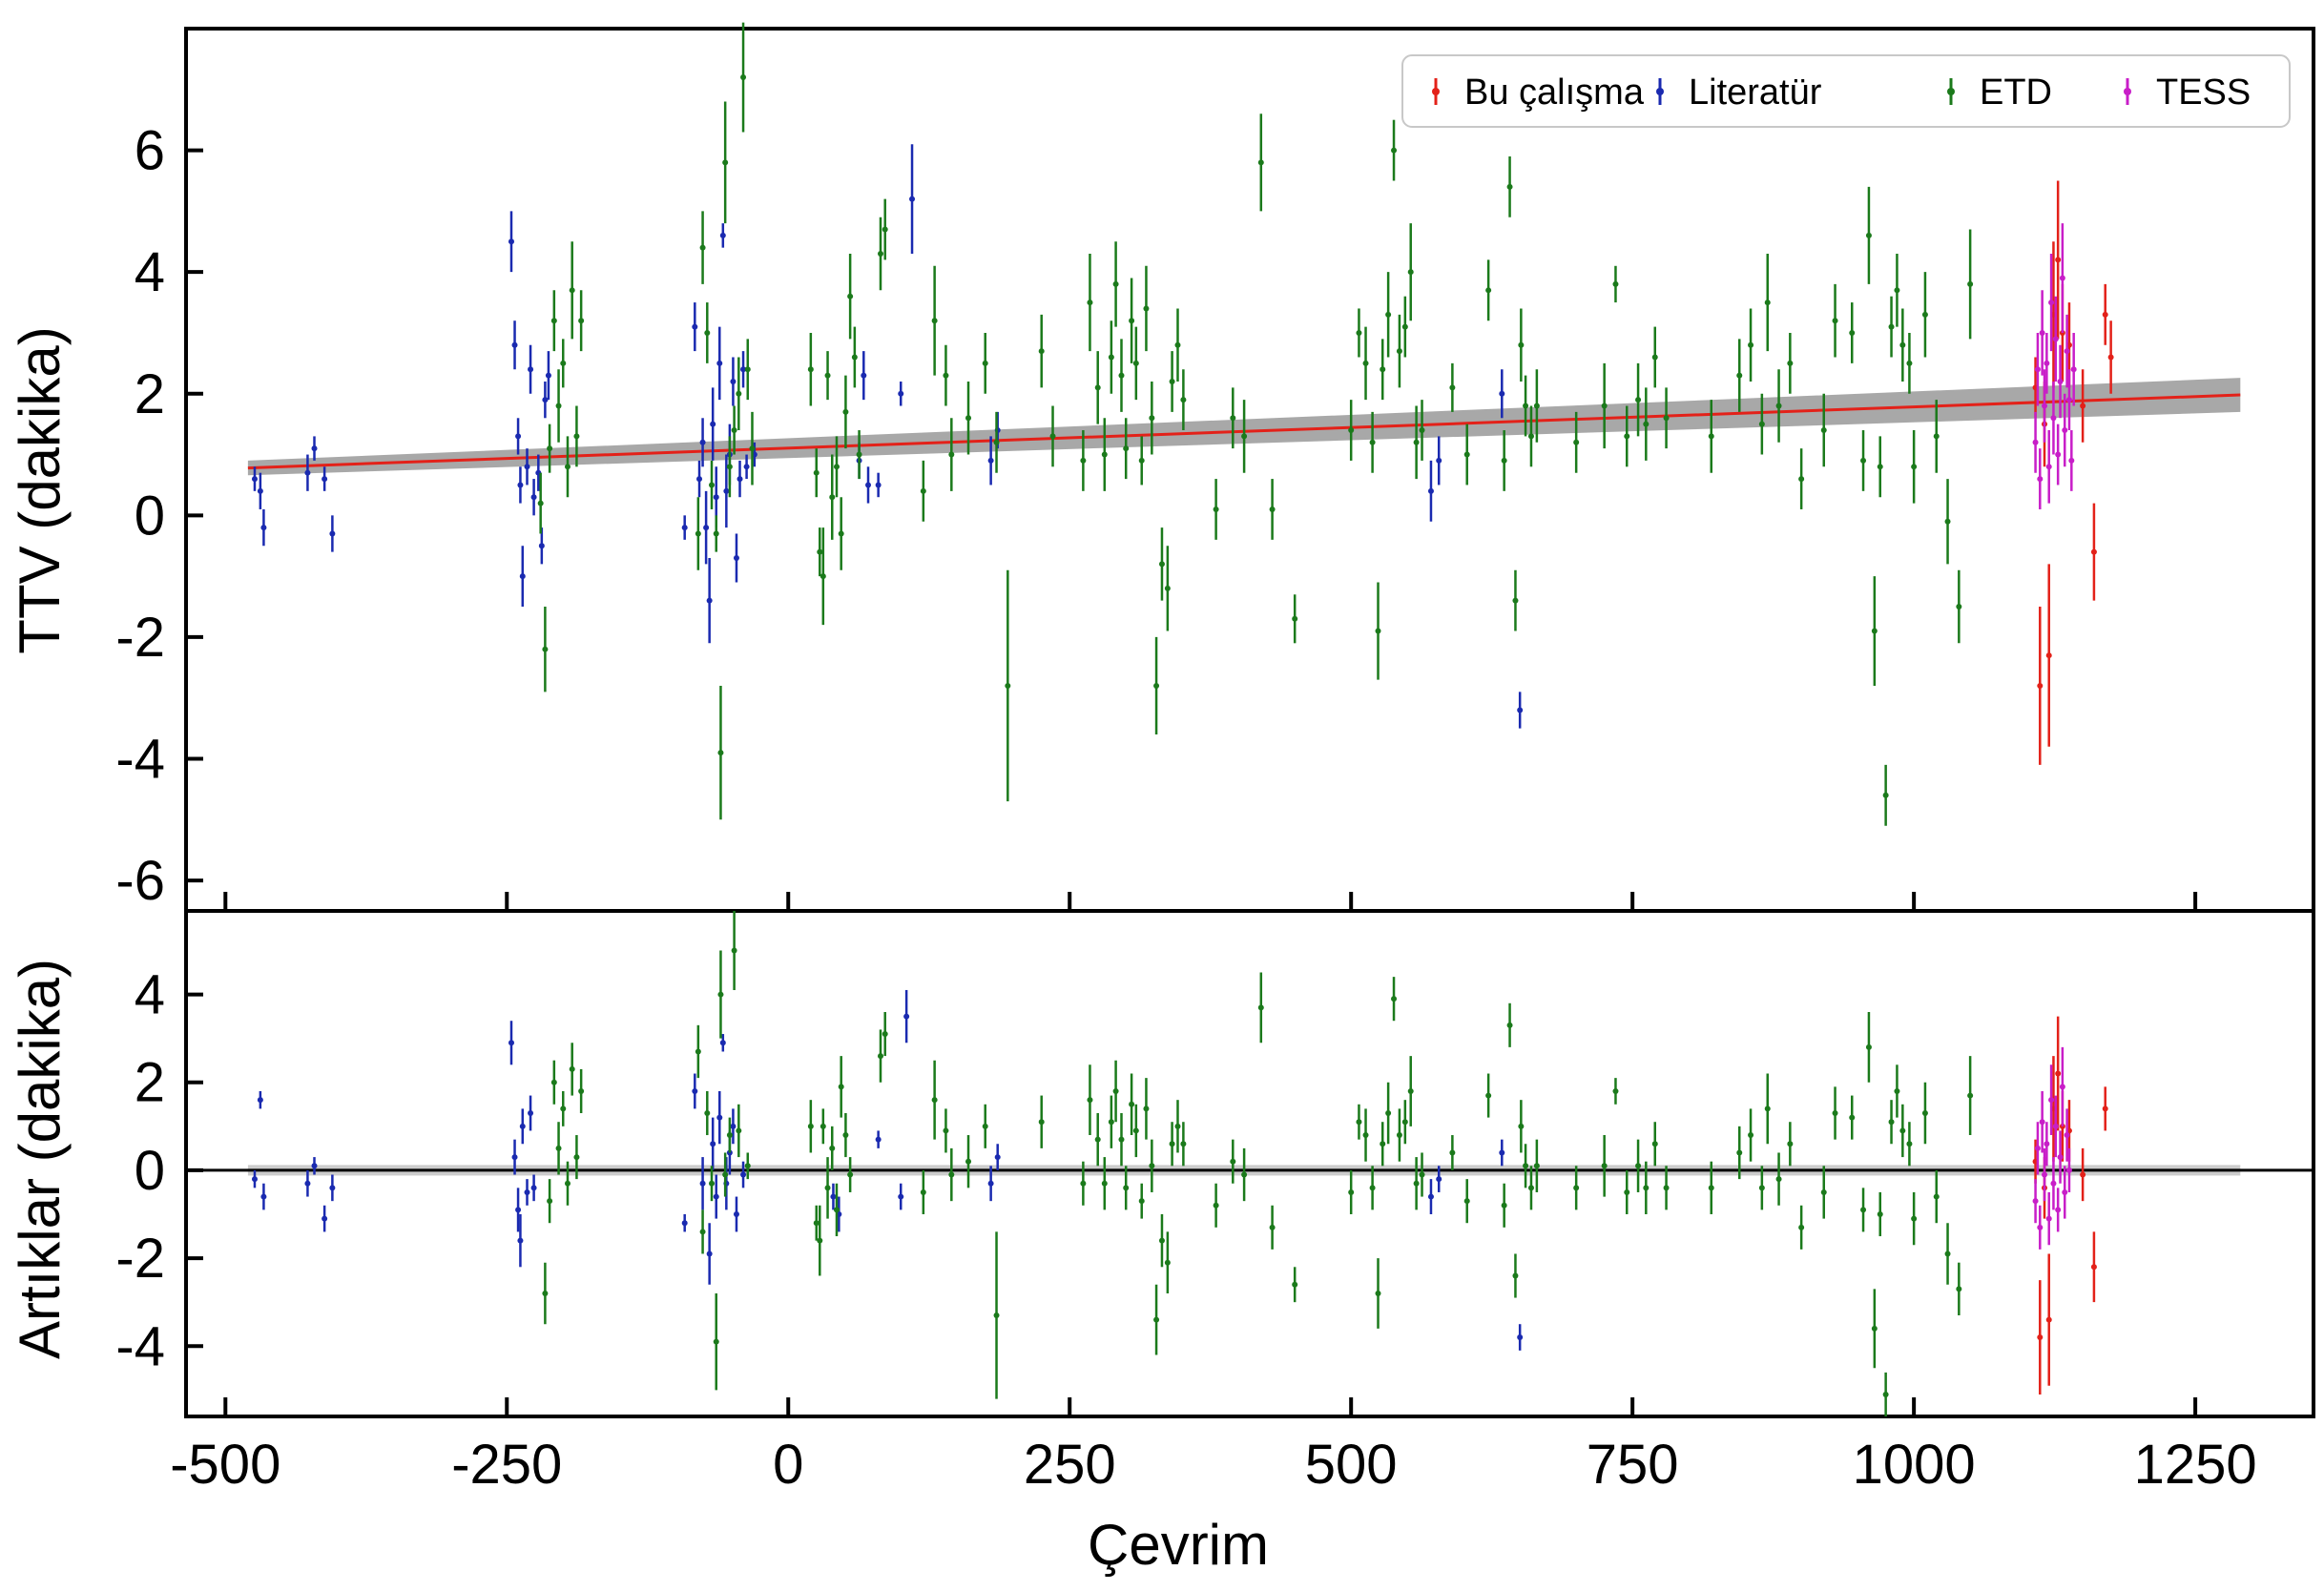 The height and width of the screenshot is (1591, 2324). I want to click on residual-series-bu-calisma, so click(2070, 1205).